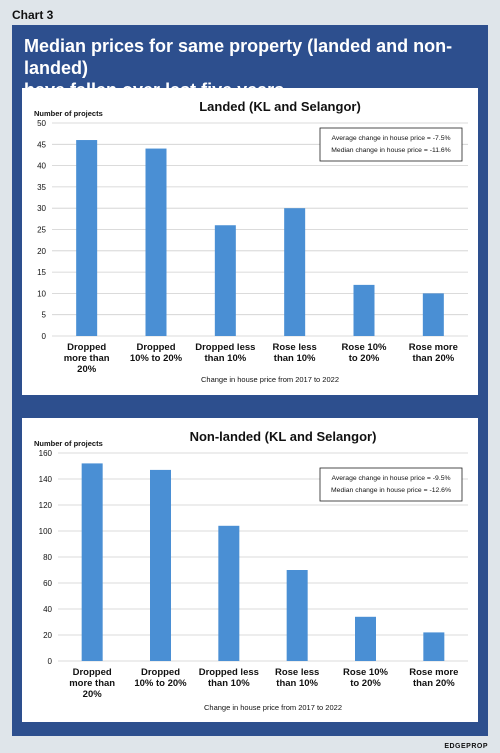 This screenshot has height=753, width=500. What do you see at coordinates (41, 230) in the screenshot?
I see `y-tick-label: 25` at bounding box center [41, 230].